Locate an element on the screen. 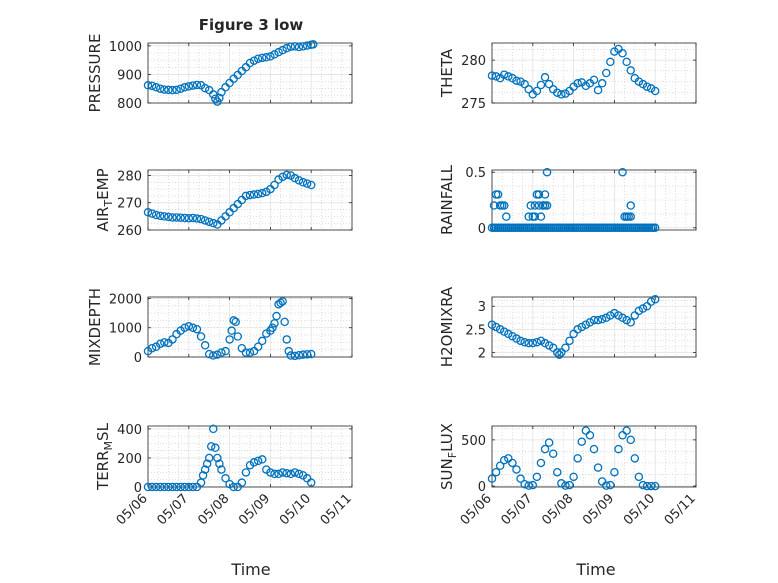 This screenshot has width=778, height=583. subplot-theta: 275 280 THETA is located at coordinates (567, 77).